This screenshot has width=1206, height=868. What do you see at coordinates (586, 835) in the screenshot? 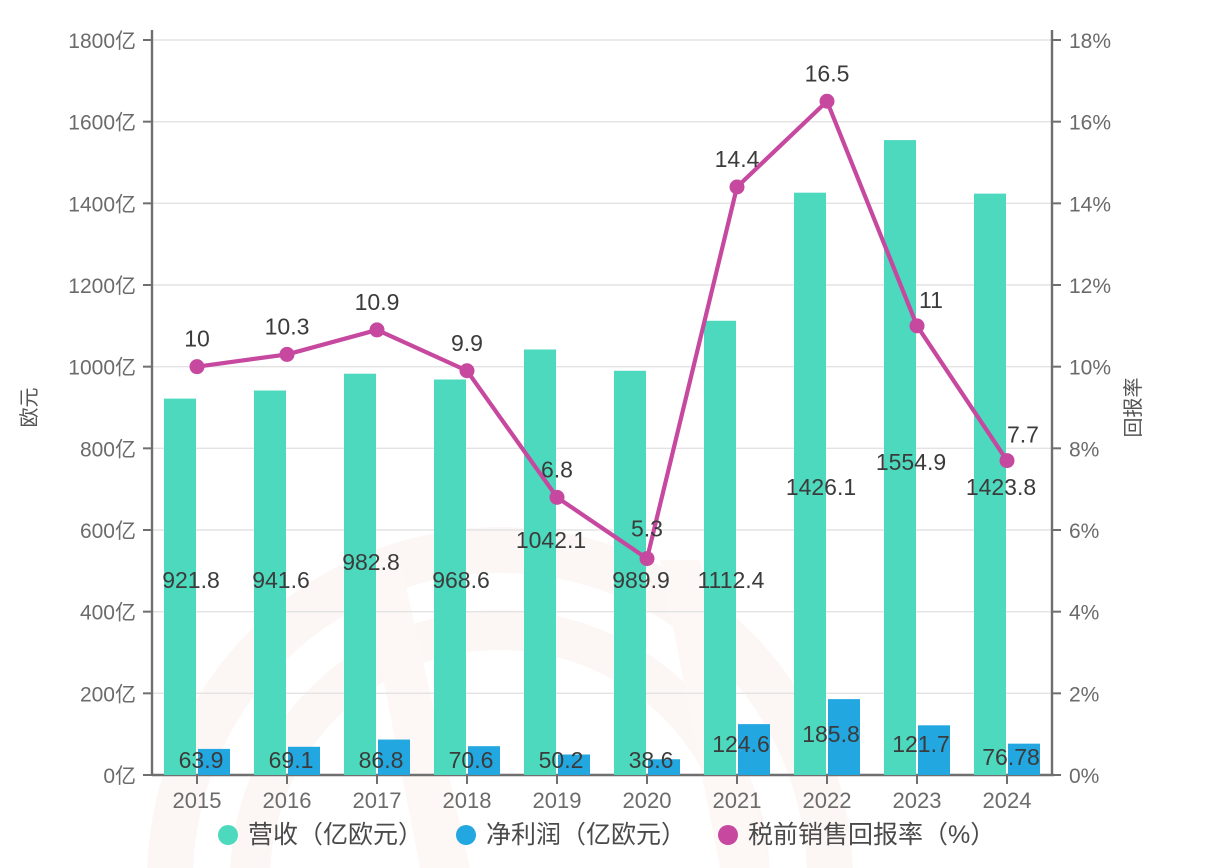
I see `legend-label-1: 净利润（亿欧元）` at bounding box center [586, 835].